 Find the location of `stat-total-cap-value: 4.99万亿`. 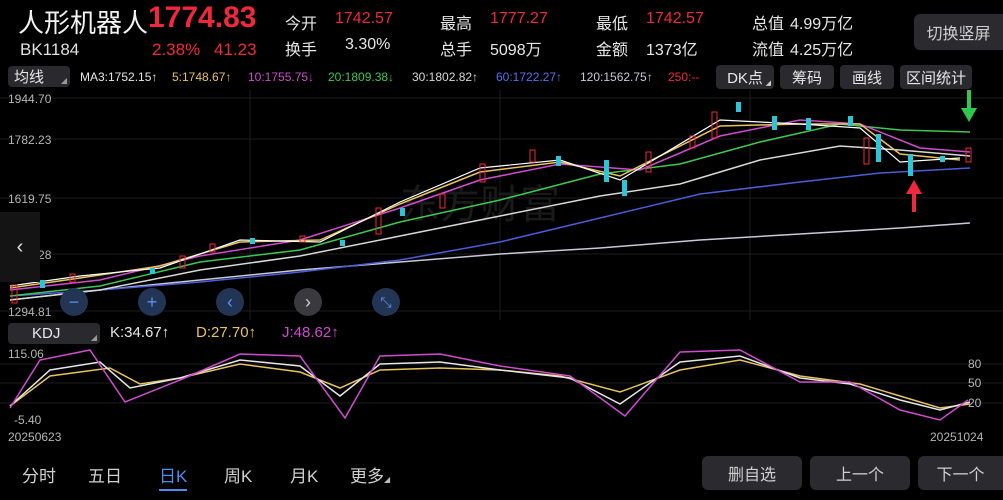

stat-total-cap-value: 4.99万亿 is located at coordinates (822, 24).